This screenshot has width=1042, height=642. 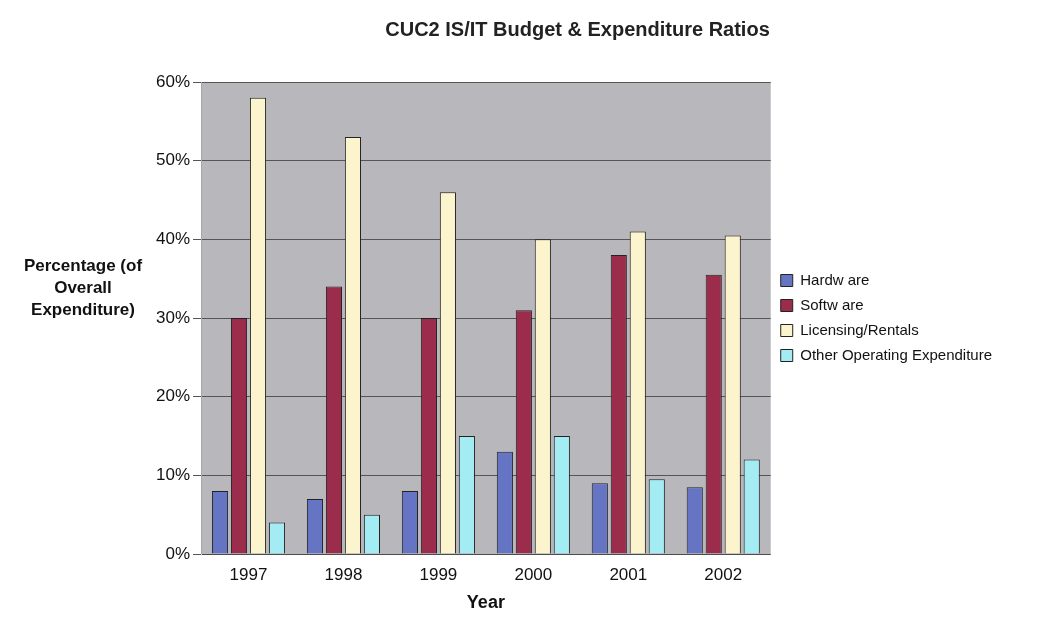 What do you see at coordinates (438, 574) in the screenshot?
I see `x-tick-label: 1999` at bounding box center [438, 574].